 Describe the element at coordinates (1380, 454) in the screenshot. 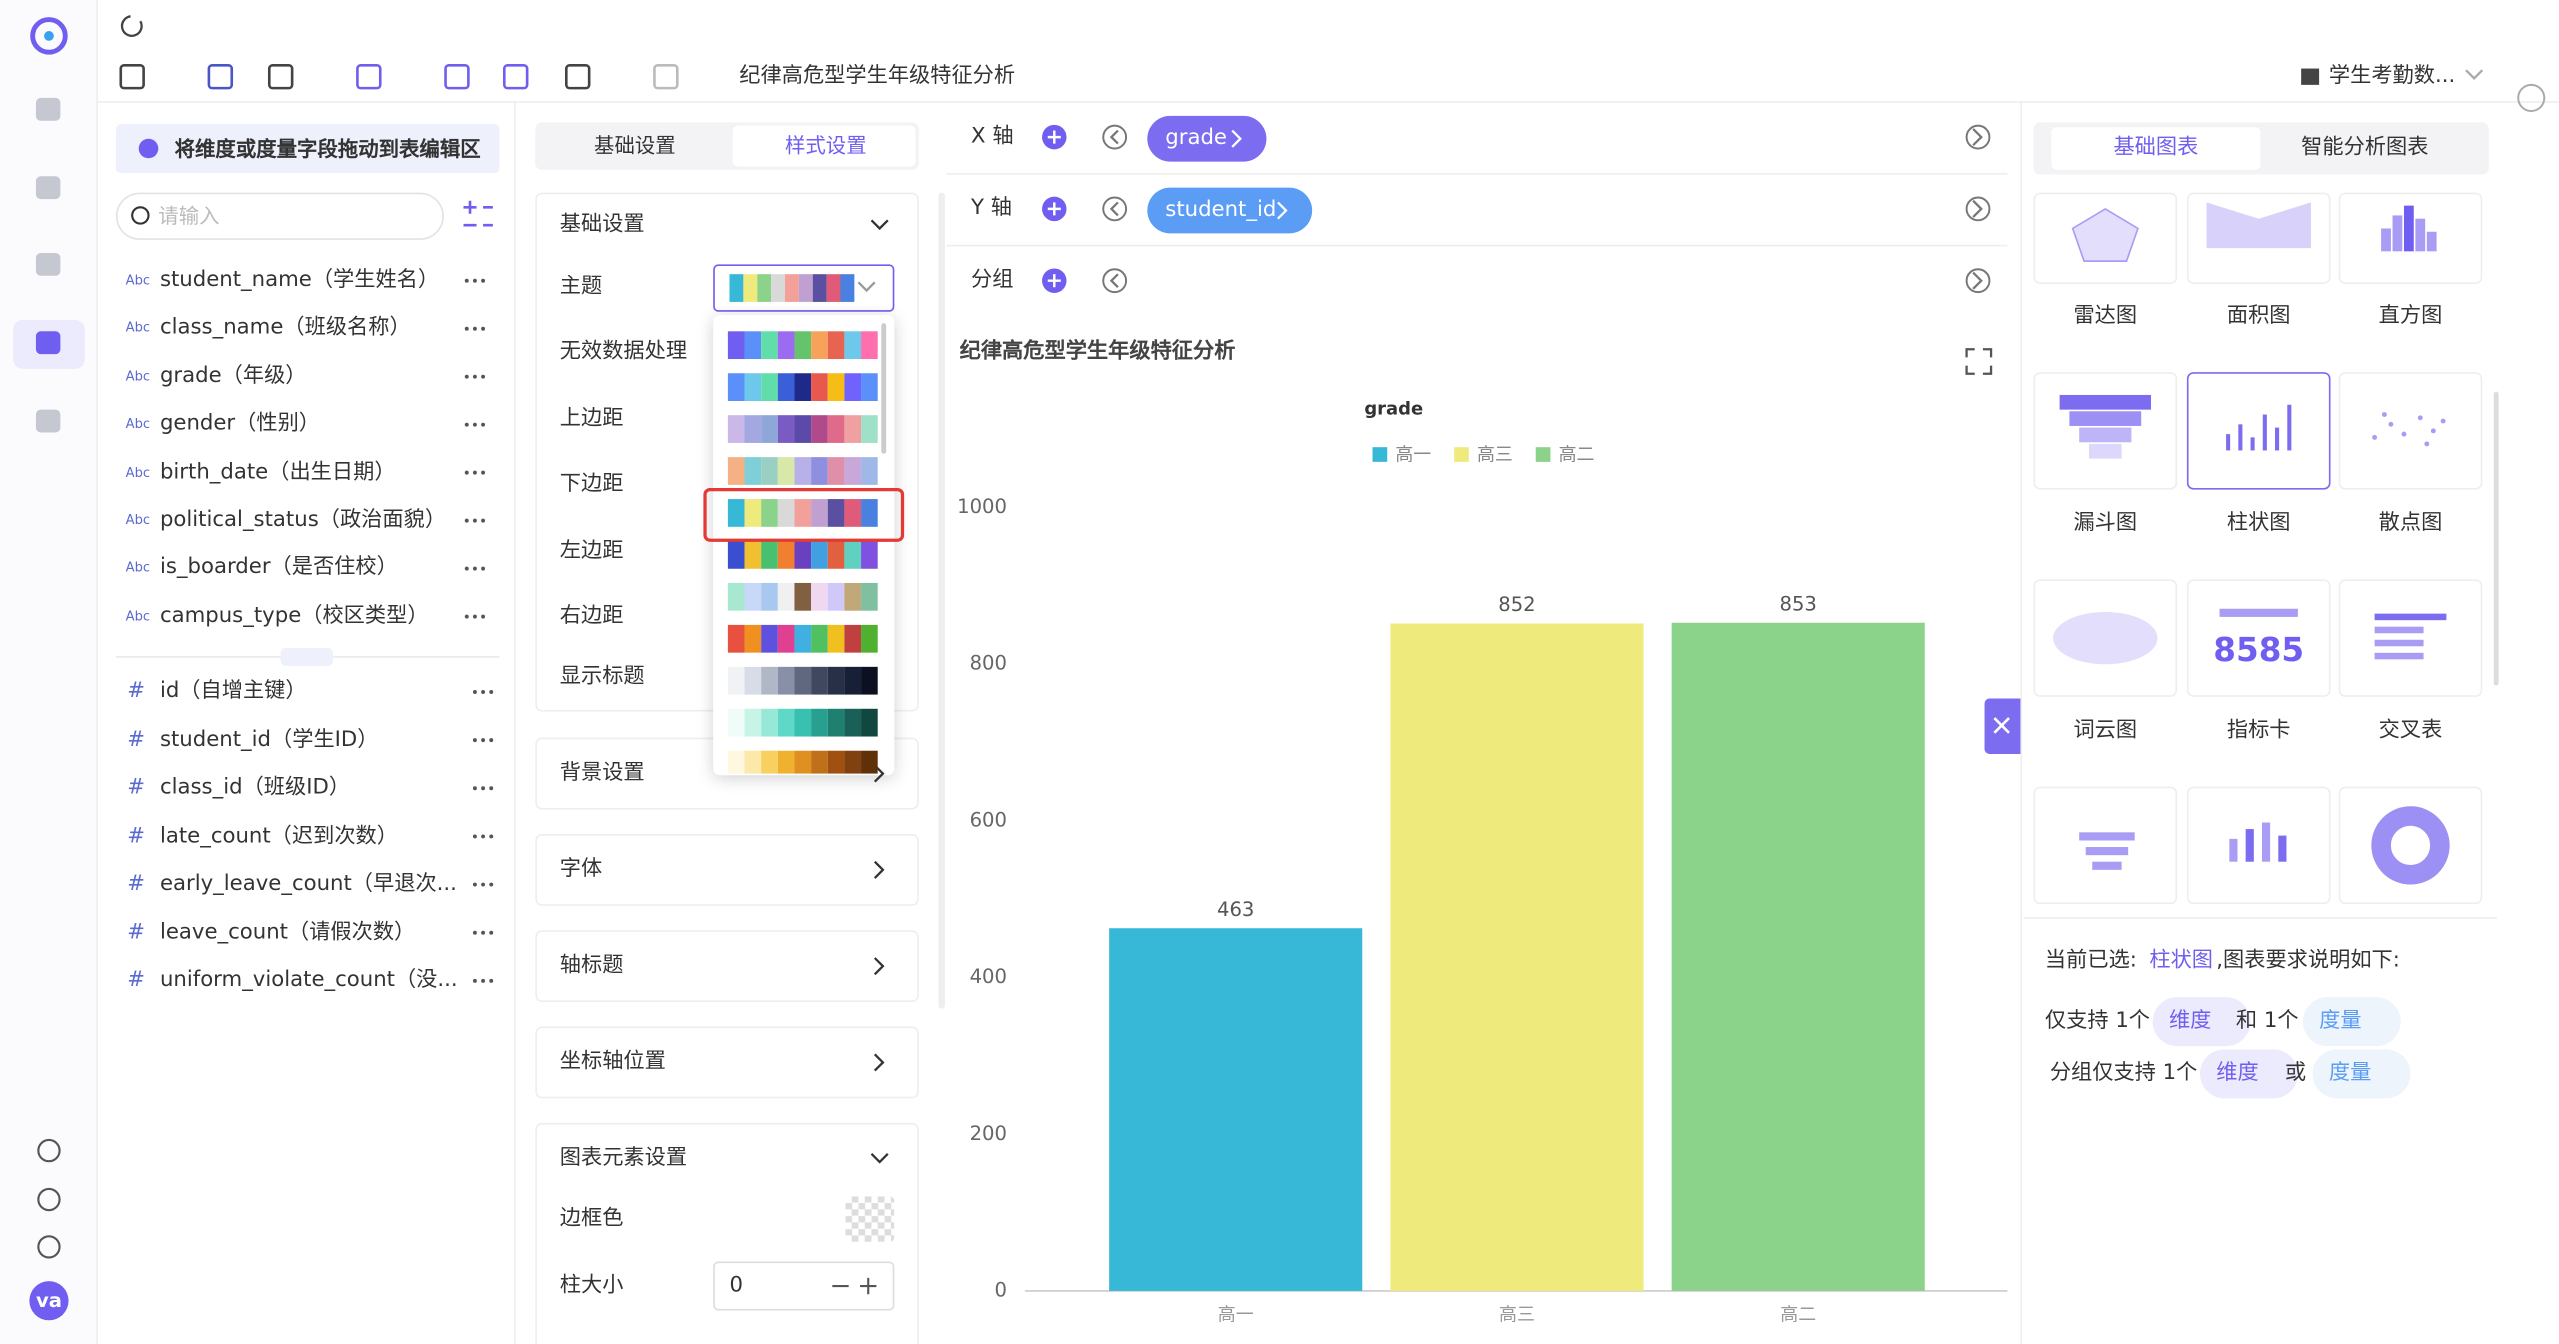

I see `legend-swatch` at that location.